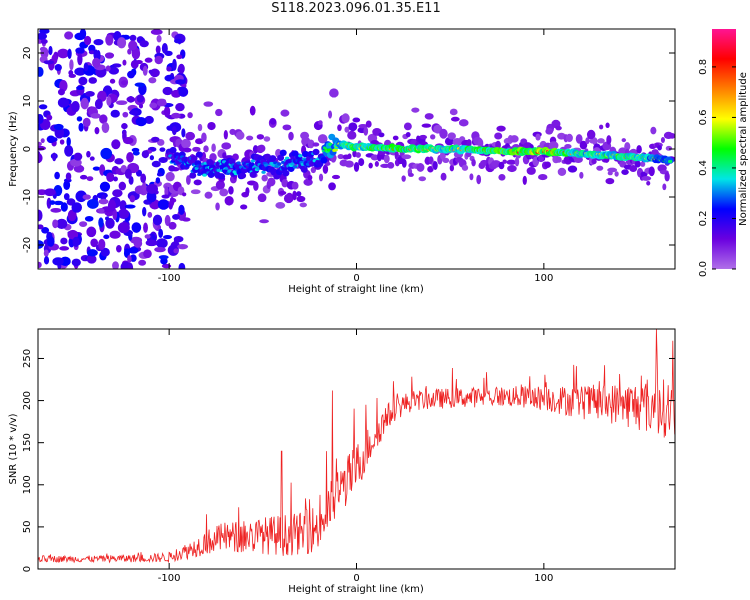  What do you see at coordinates (356, 289) in the screenshot?
I see `spectrogram-x-axis-label: Height of straight line (km)` at bounding box center [356, 289].